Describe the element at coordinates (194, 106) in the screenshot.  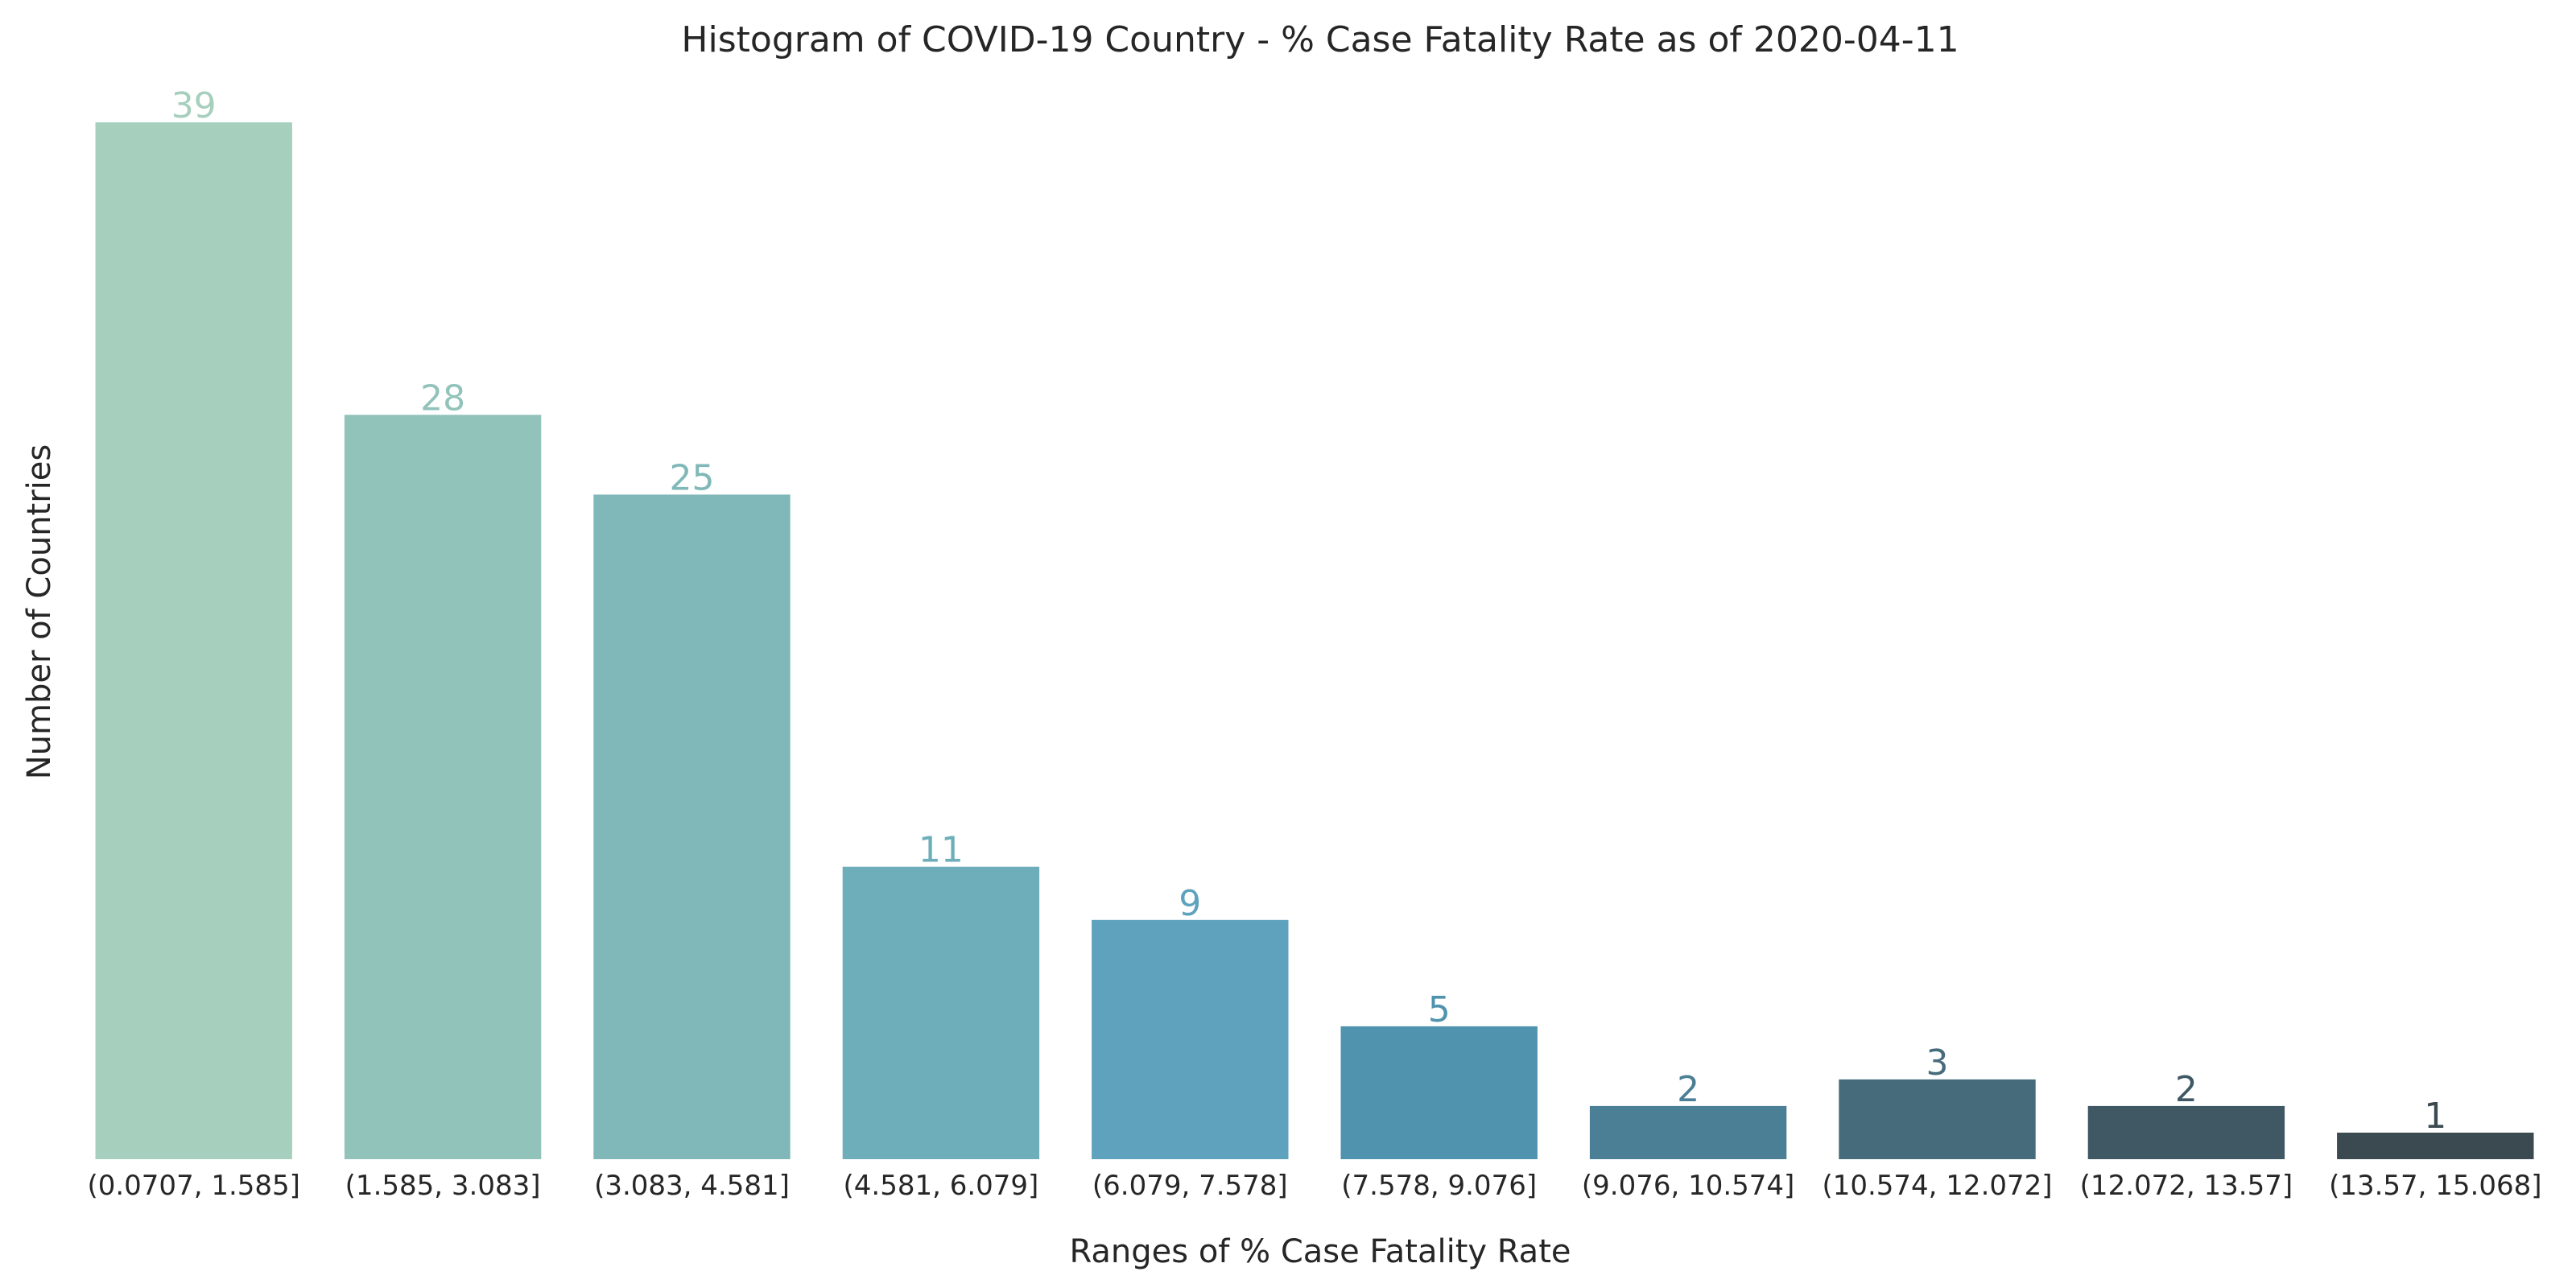
I see `data-label-0: 39` at that location.